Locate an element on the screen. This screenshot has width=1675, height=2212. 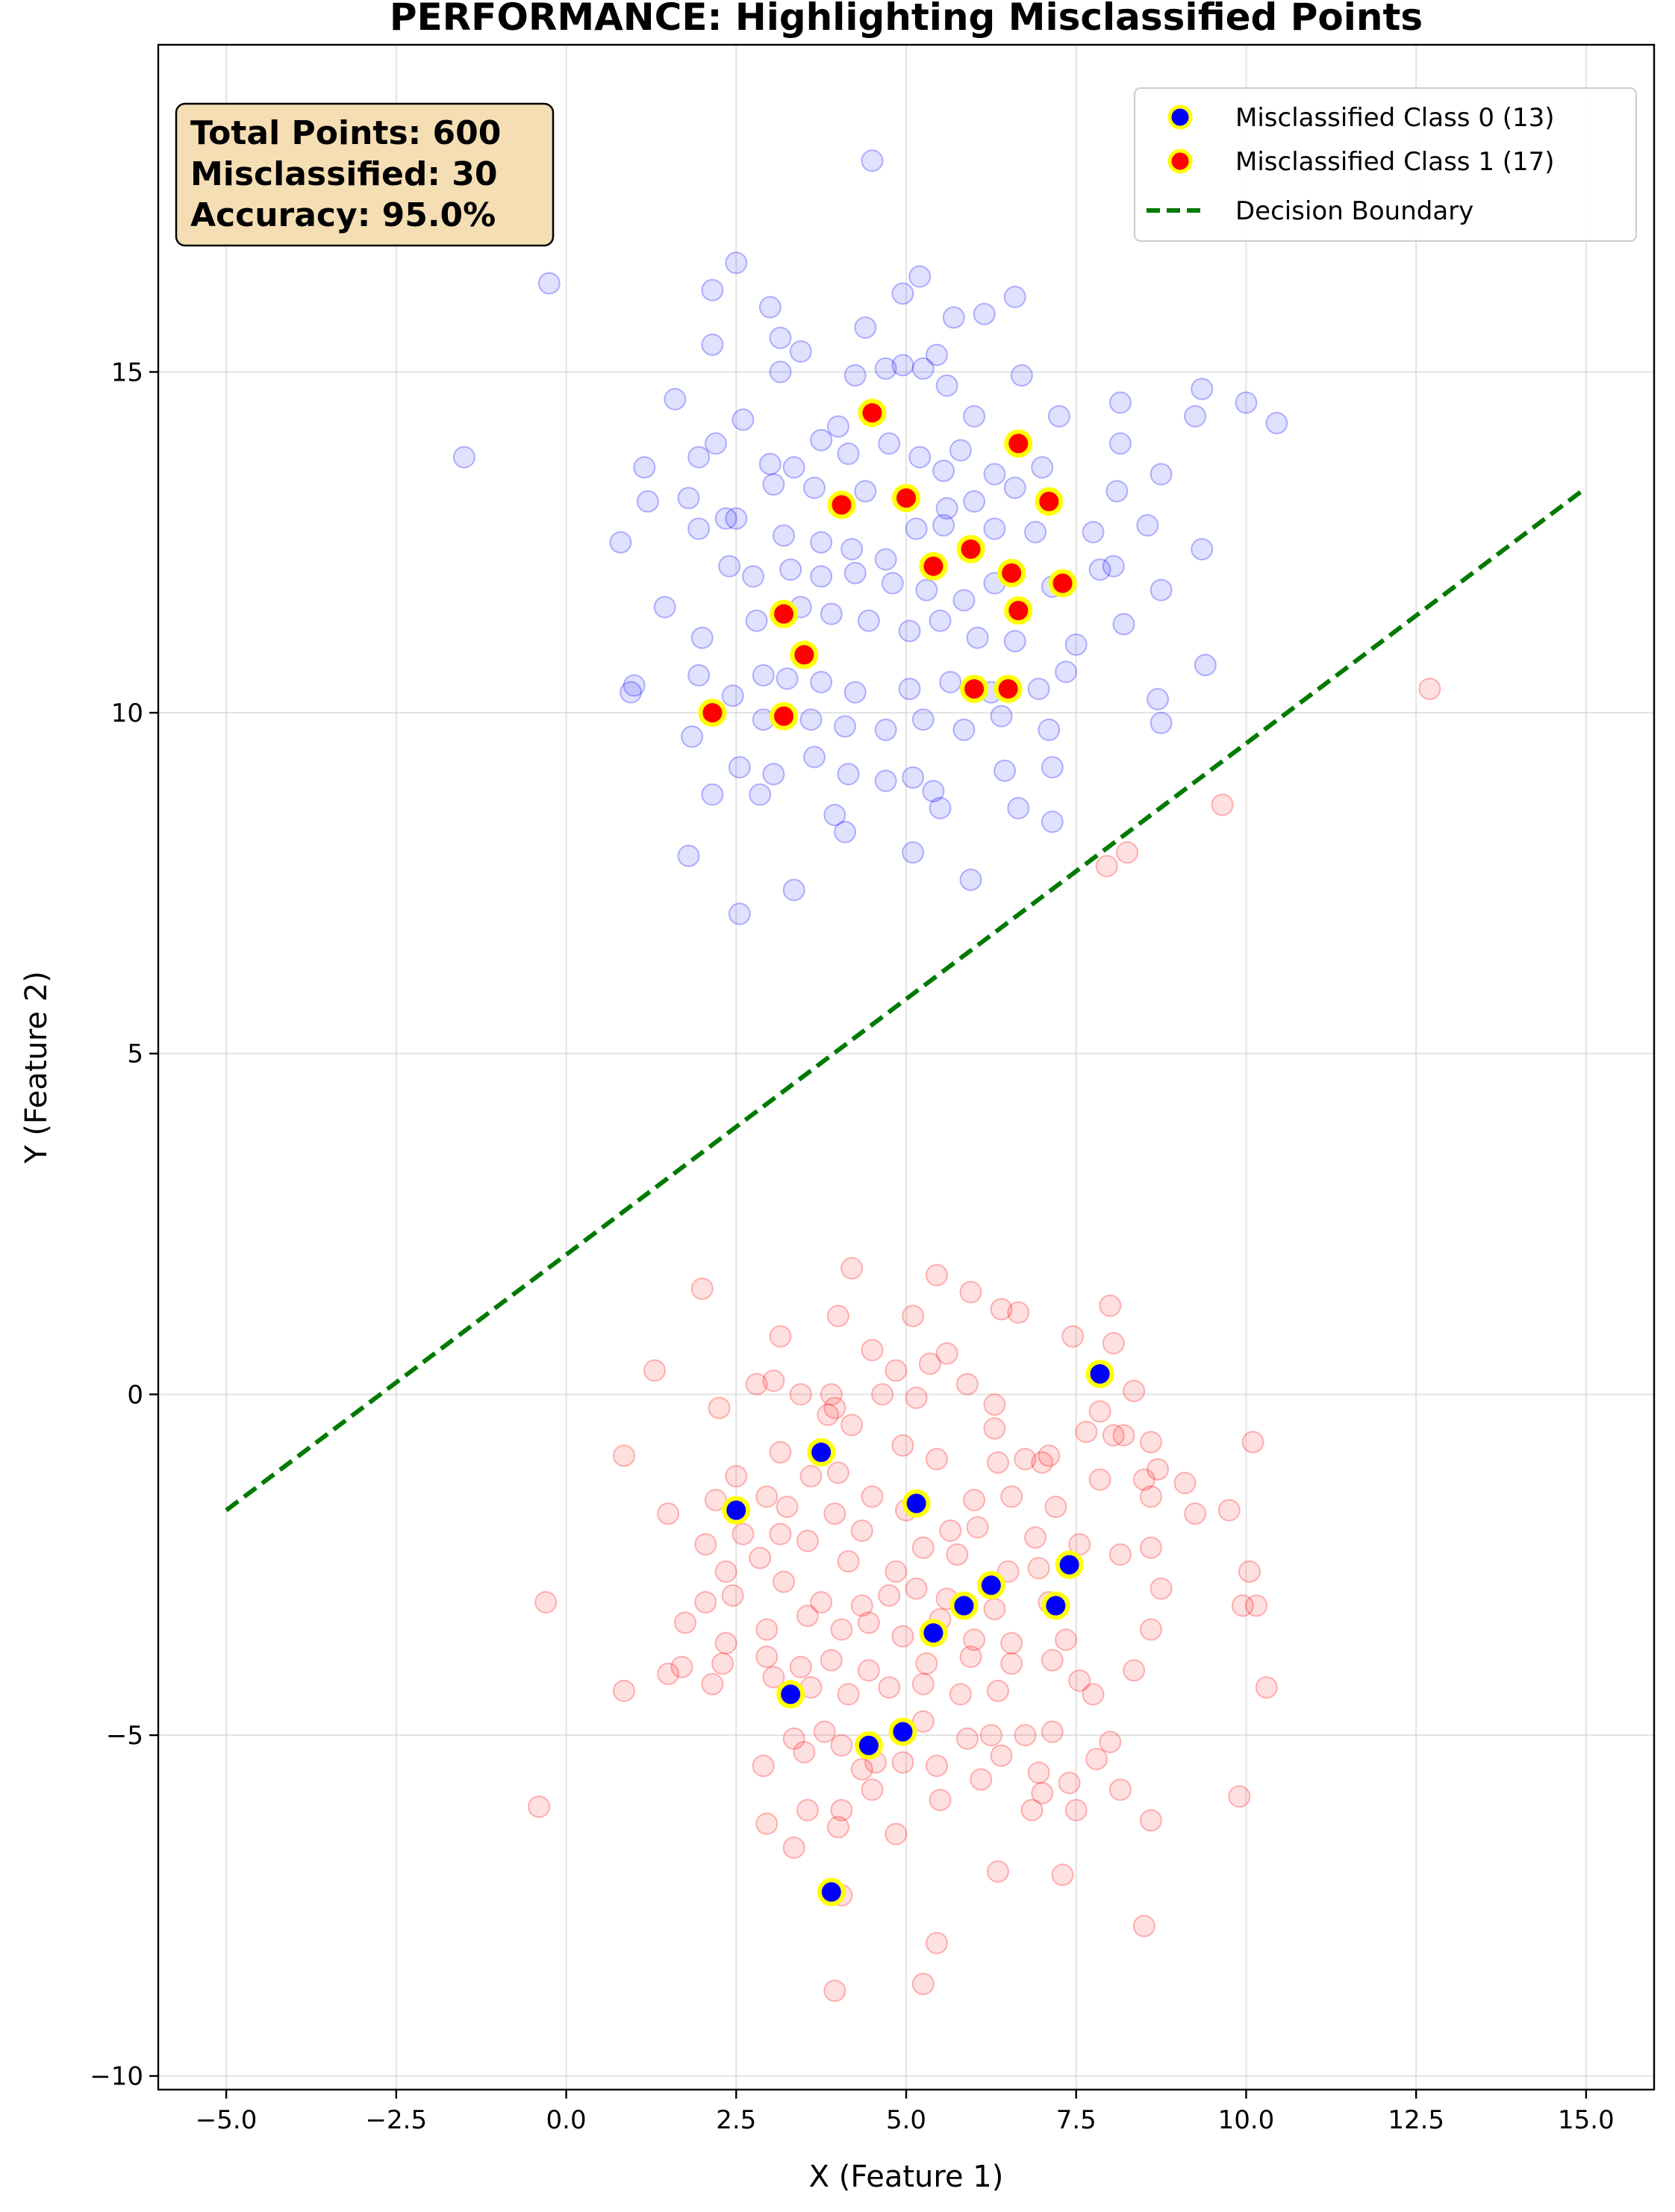
legend-marker-class0 is located at coordinates (1180, 117).